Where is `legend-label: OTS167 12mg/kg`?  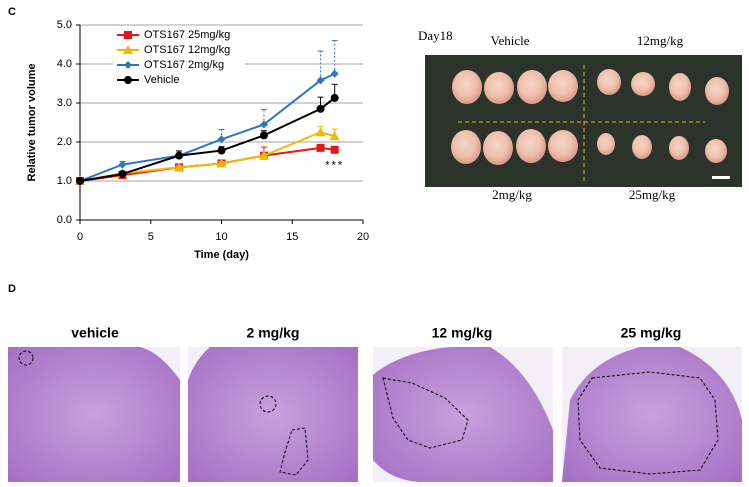
legend-label: OTS167 12mg/kg is located at coordinates (187, 50).